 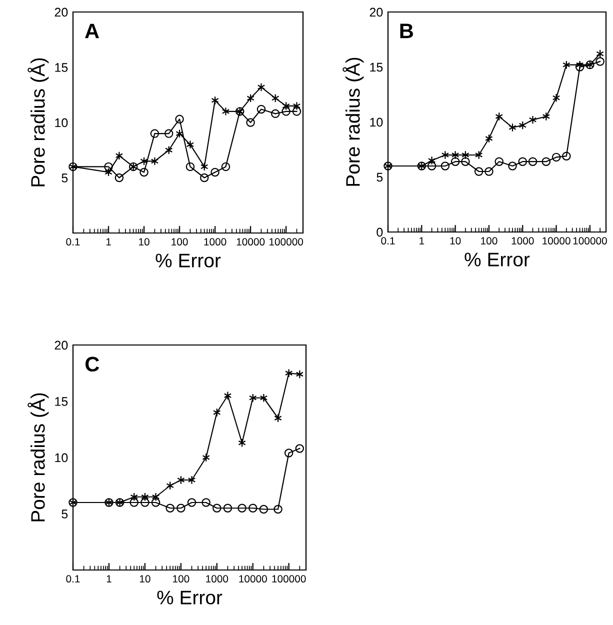 What do you see at coordinates (92, 31) in the screenshot?
I see `annotation: A` at bounding box center [92, 31].